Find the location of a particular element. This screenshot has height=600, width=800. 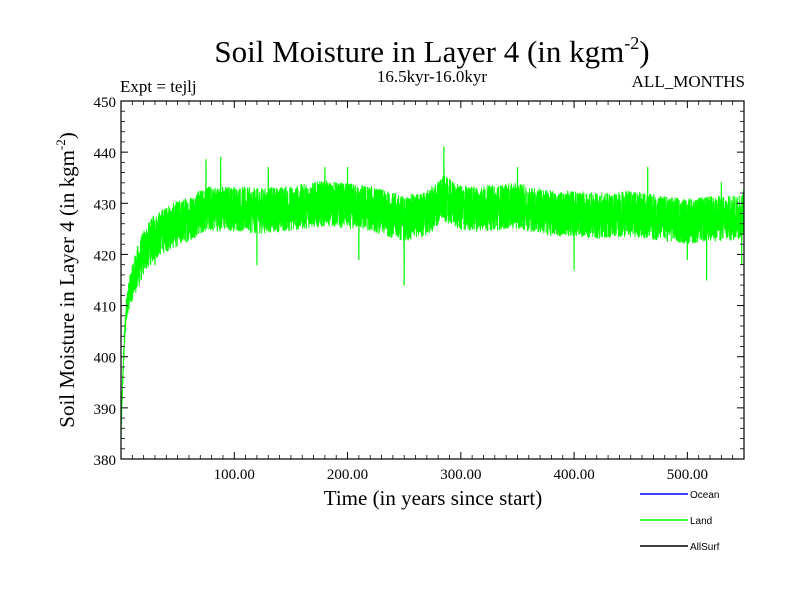

y-tick-label: 440 is located at coordinates (105, 154).